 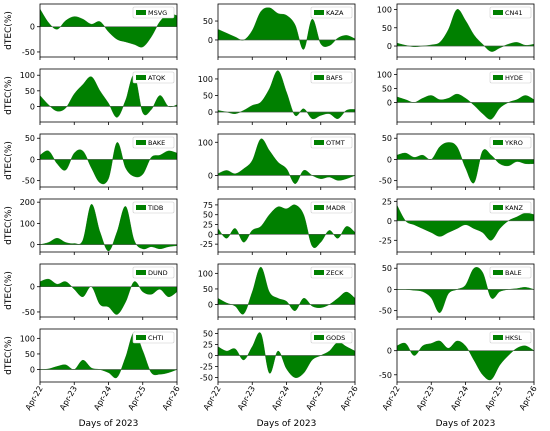 I want to click on legend-label: BALE, so click(x=513, y=273).